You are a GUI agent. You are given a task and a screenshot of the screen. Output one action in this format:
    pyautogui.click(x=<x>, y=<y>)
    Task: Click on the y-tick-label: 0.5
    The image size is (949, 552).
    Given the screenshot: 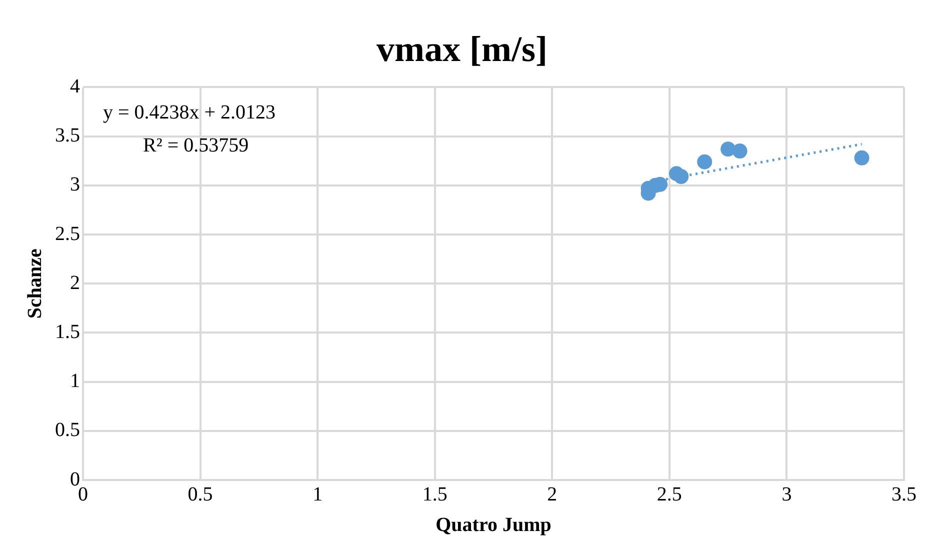 What is the action you would take?
    pyautogui.click(x=67, y=430)
    